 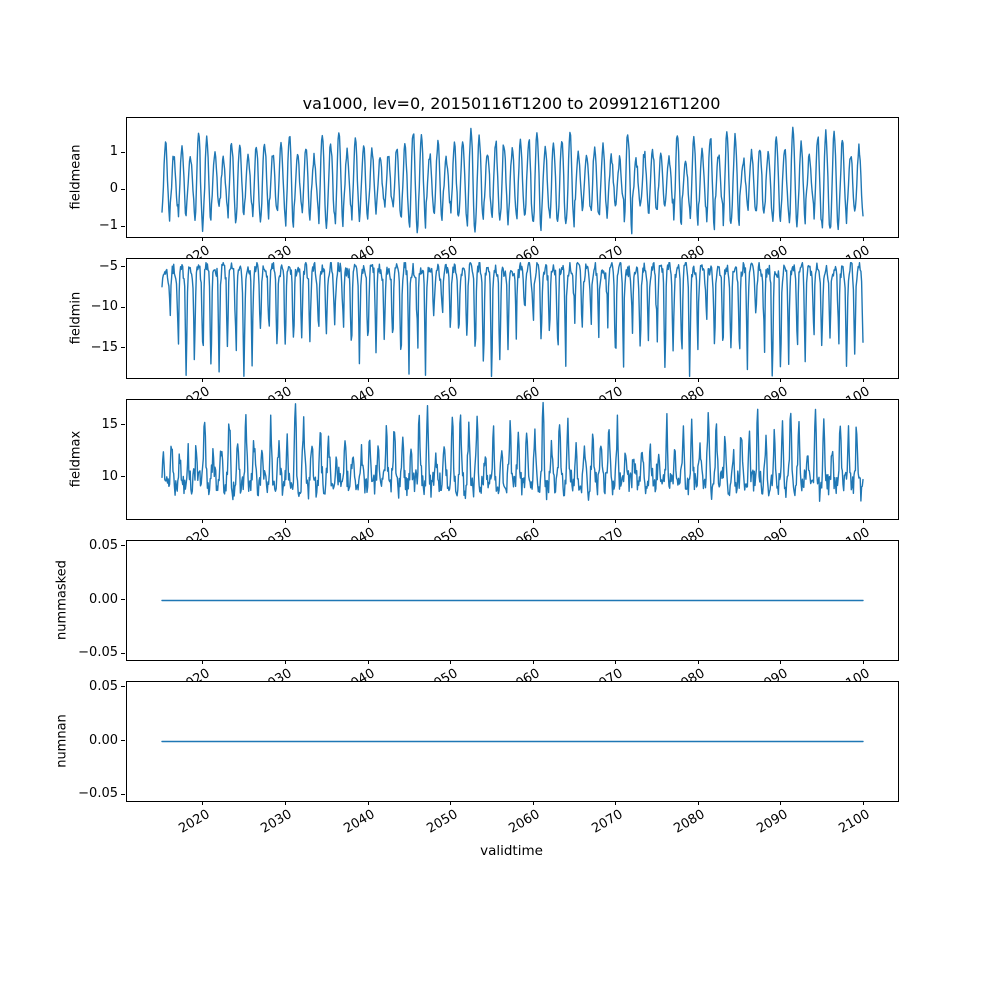 I want to click on y-tick-label: −15, so click(x=104, y=347).